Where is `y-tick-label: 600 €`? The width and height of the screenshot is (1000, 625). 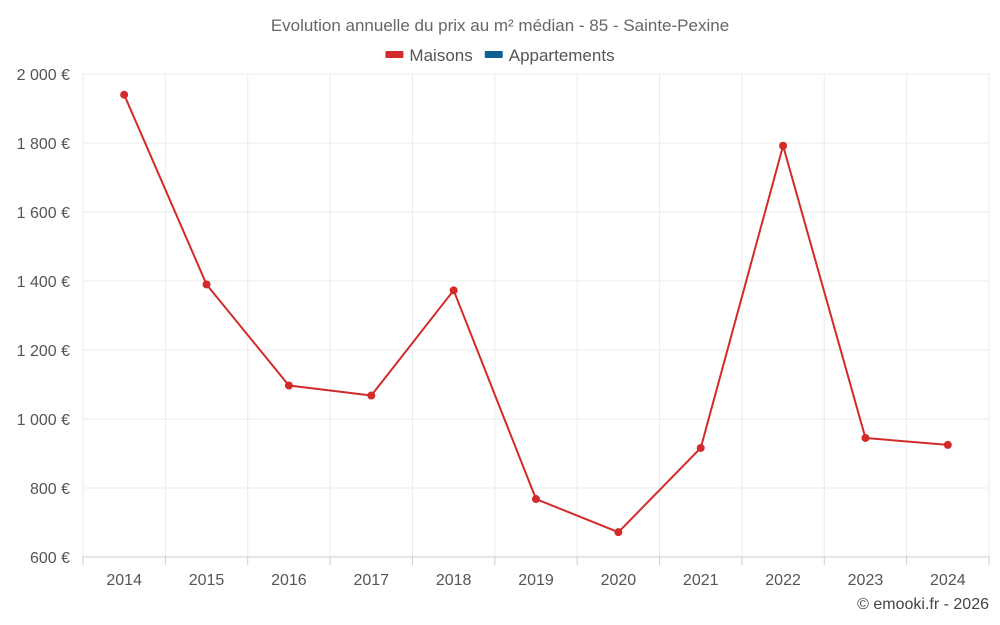
y-tick-label: 600 € is located at coordinates (50, 558).